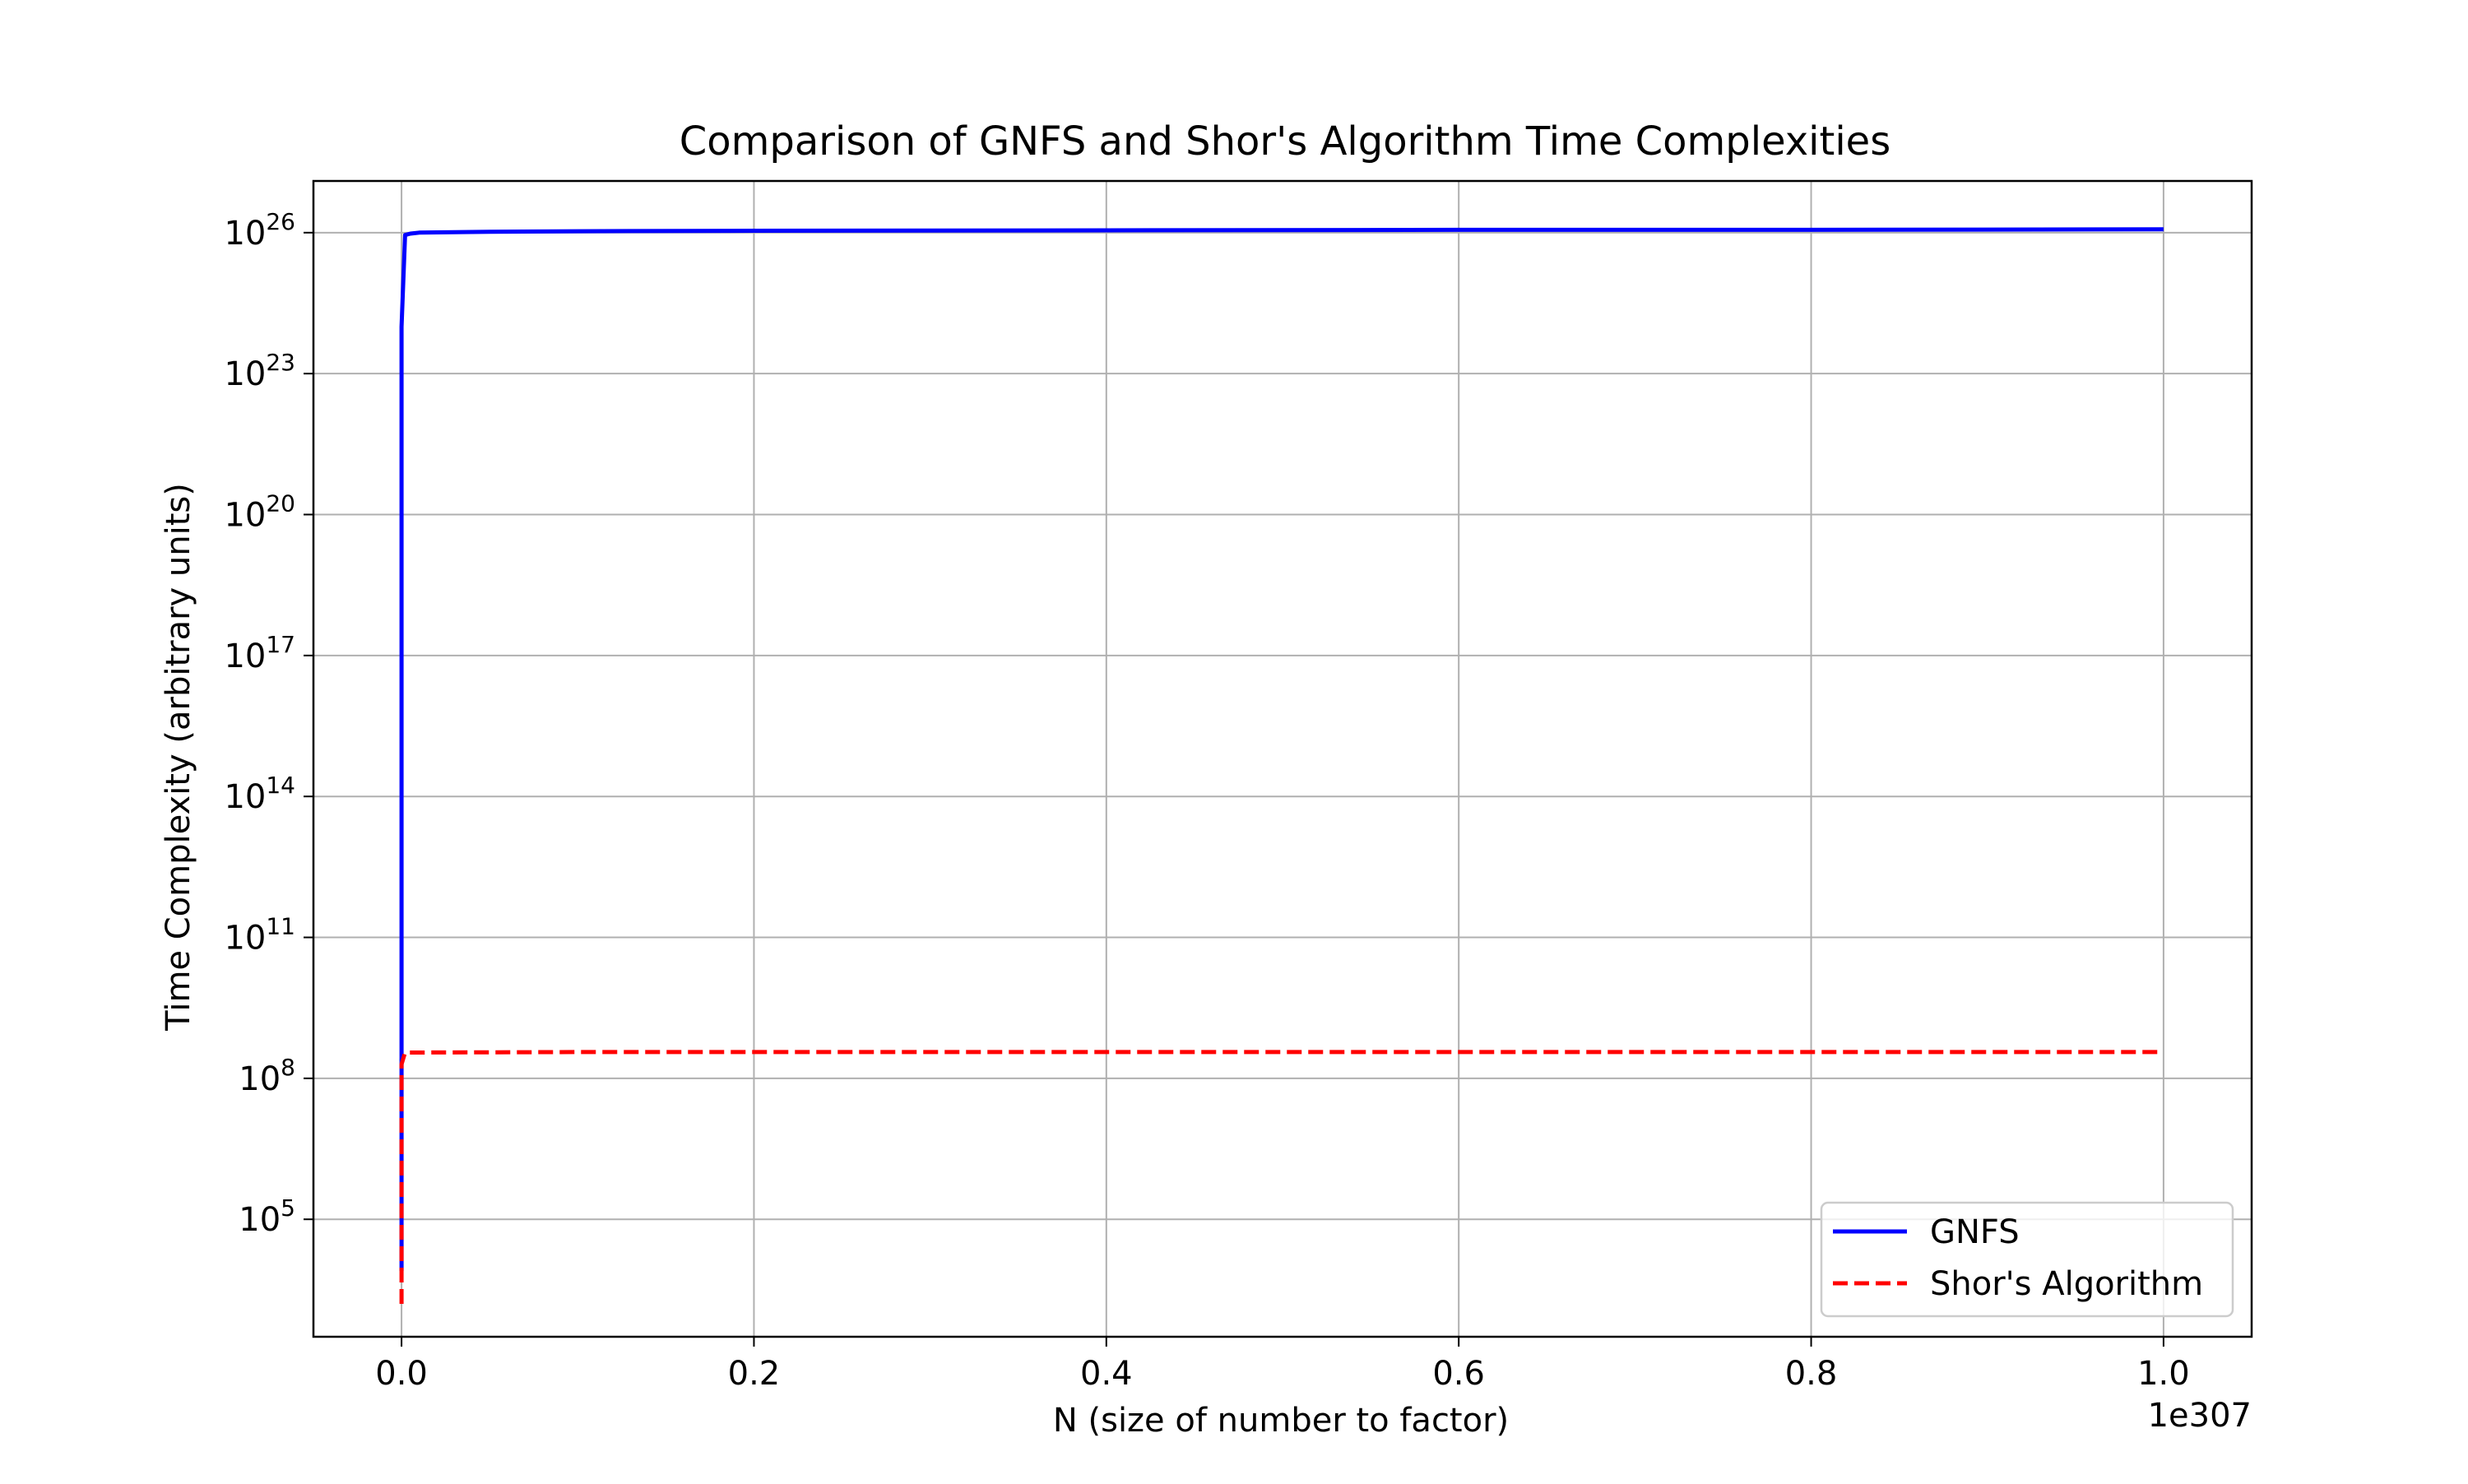 Image resolution: width=2468 pixels, height=1484 pixels. Describe the element at coordinates (1281, 1177) in the screenshot. I see `series-line-shor-s-algorithm` at that location.